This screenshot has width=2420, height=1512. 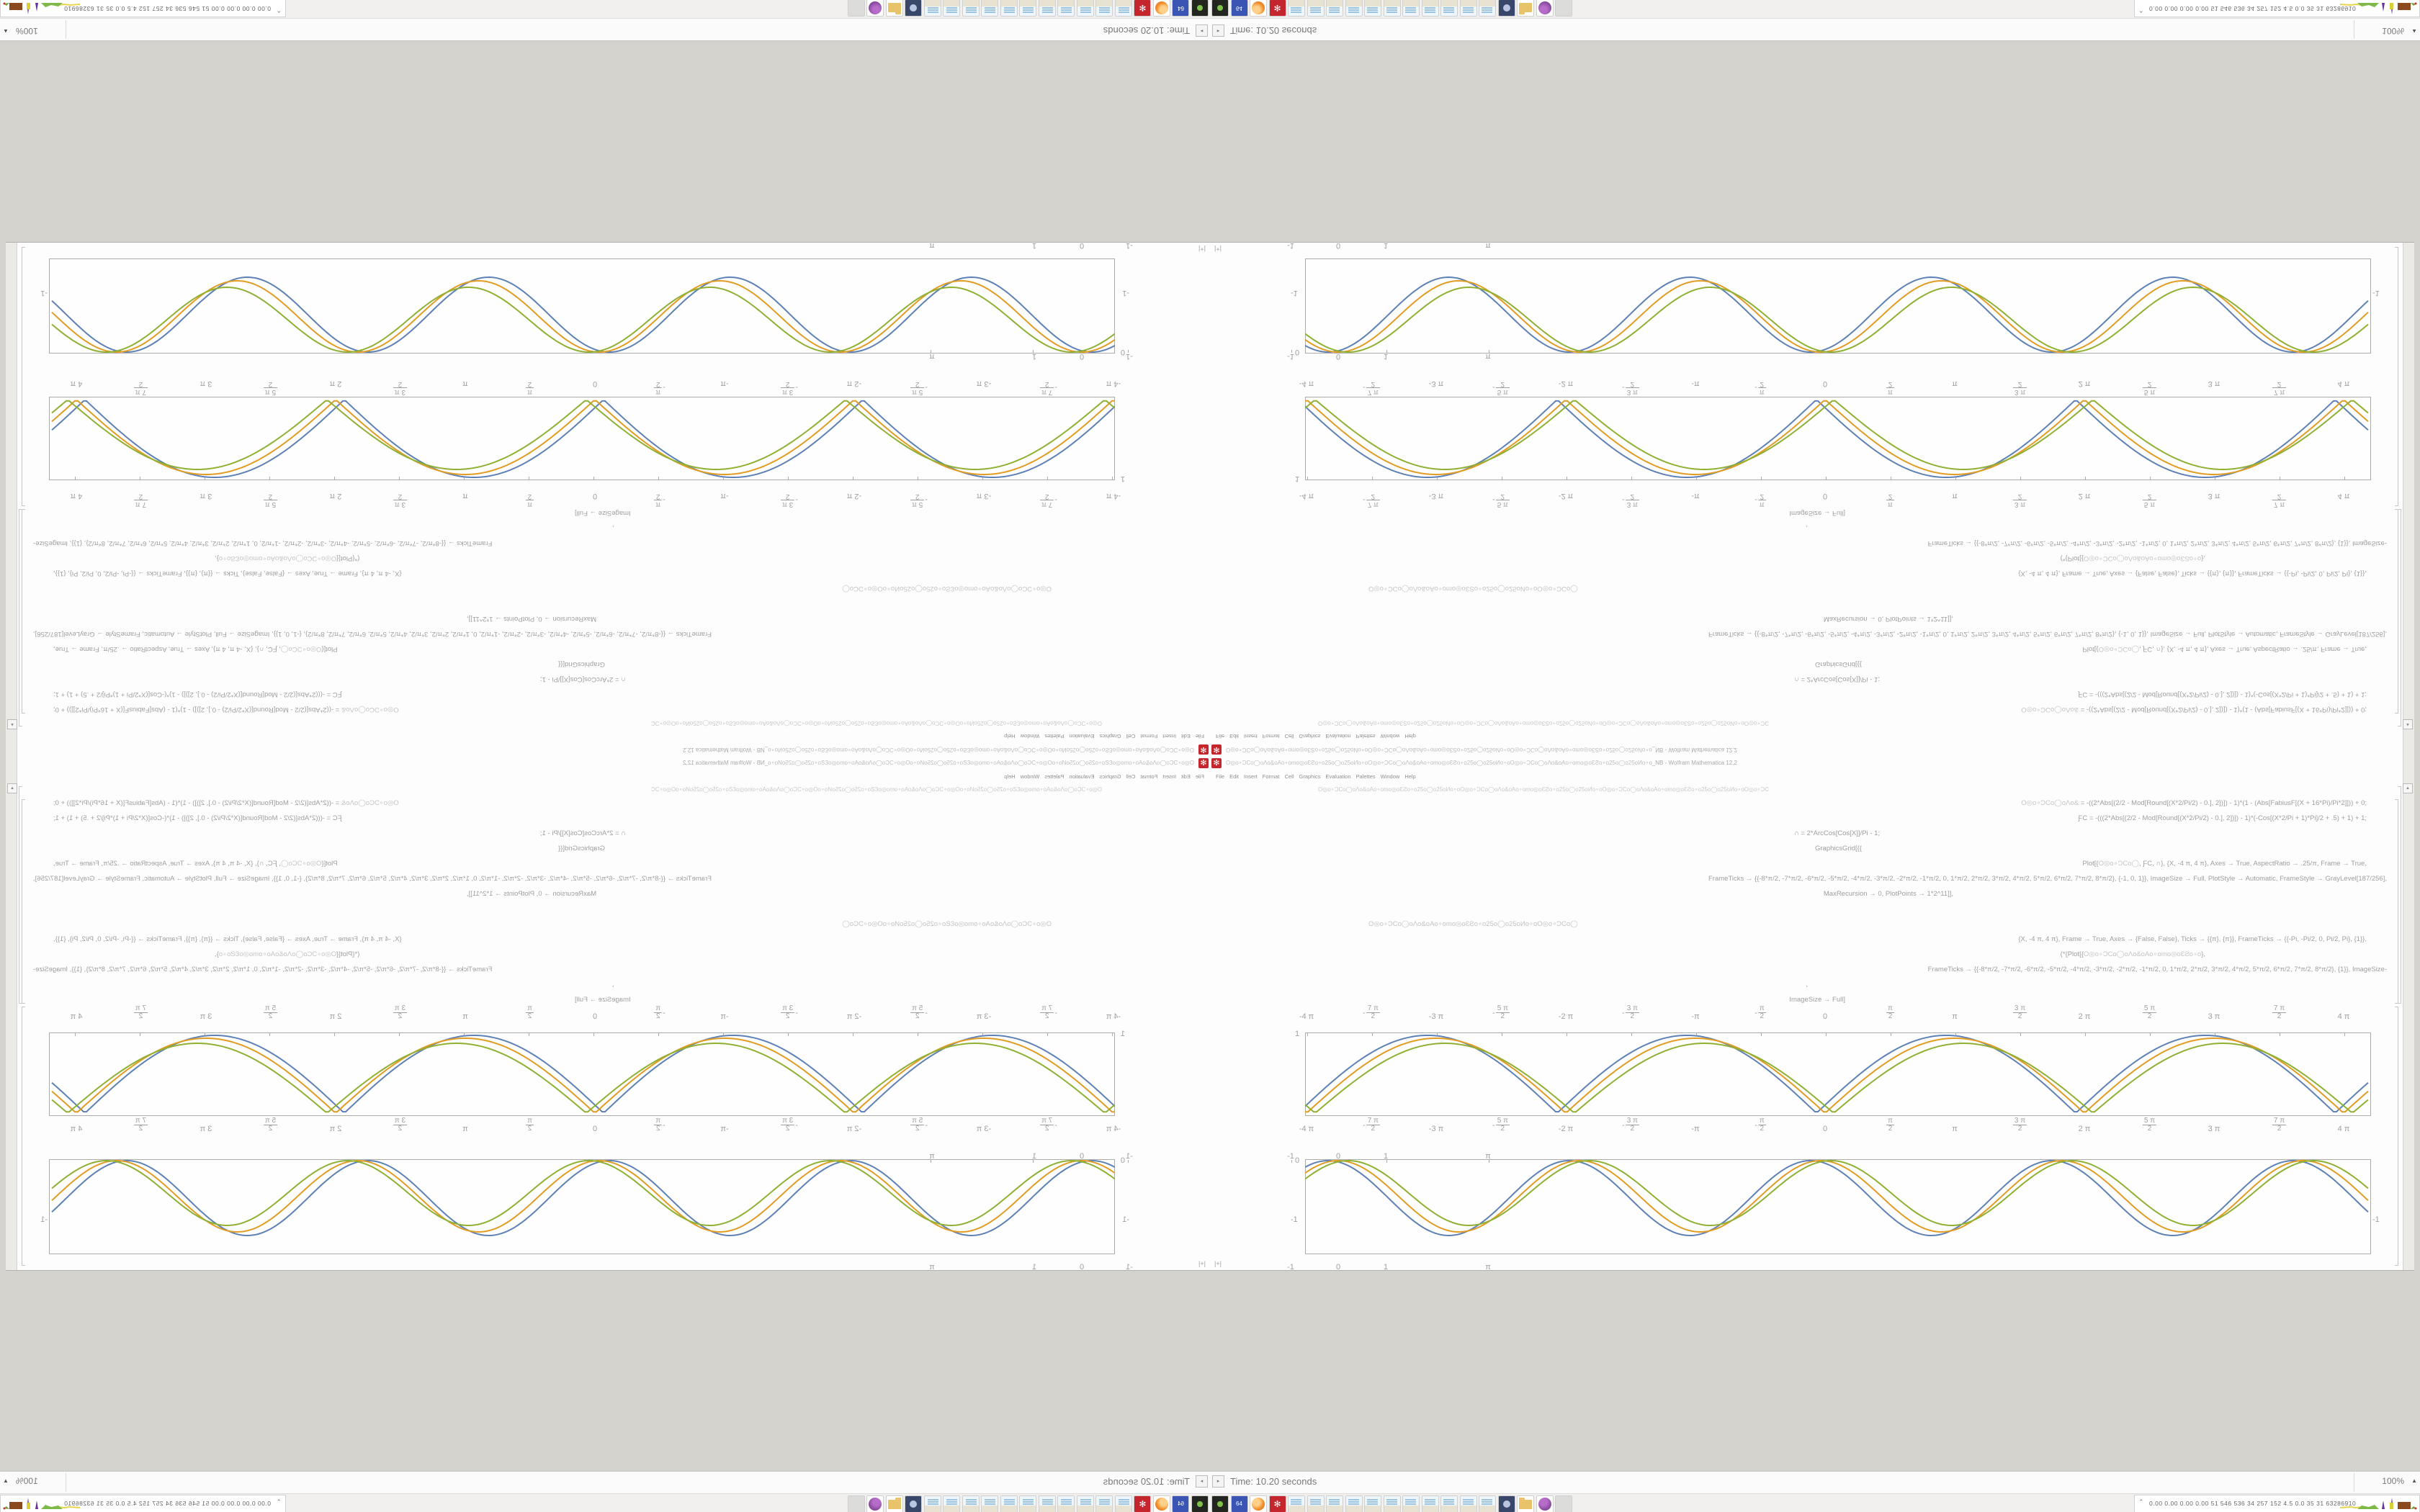 I want to click on cell-bracket-outer, so click(x=2399, y=895).